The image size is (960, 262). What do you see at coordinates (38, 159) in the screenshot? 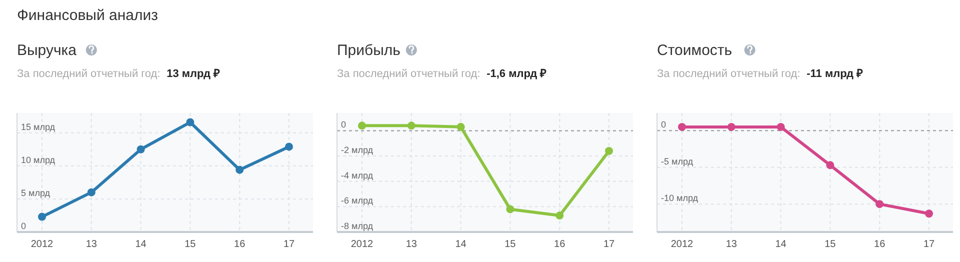
I see `y-tick-label: 10 млрд` at bounding box center [38, 159].